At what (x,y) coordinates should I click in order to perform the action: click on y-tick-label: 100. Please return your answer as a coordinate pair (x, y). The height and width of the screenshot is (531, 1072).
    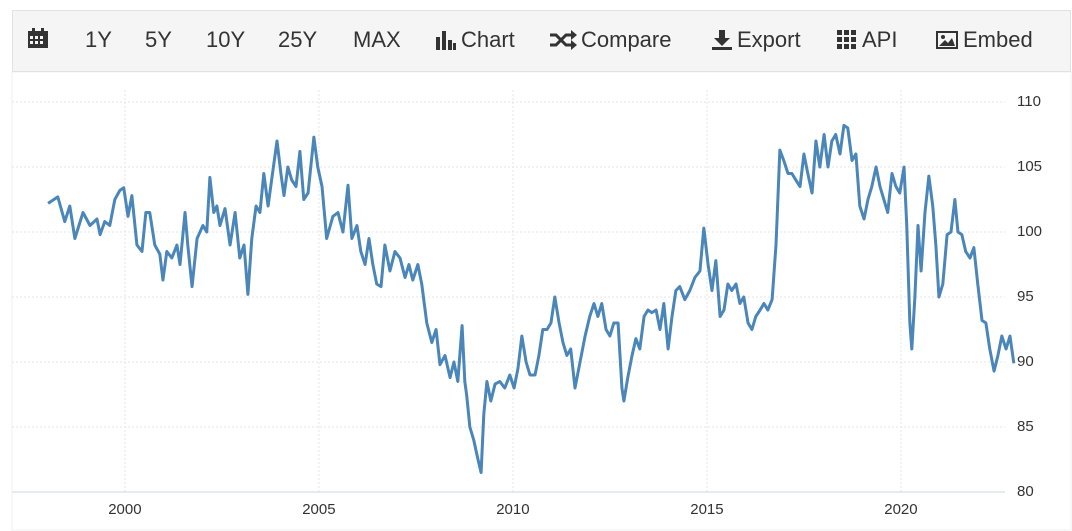
    Looking at the image, I should click on (1029, 231).